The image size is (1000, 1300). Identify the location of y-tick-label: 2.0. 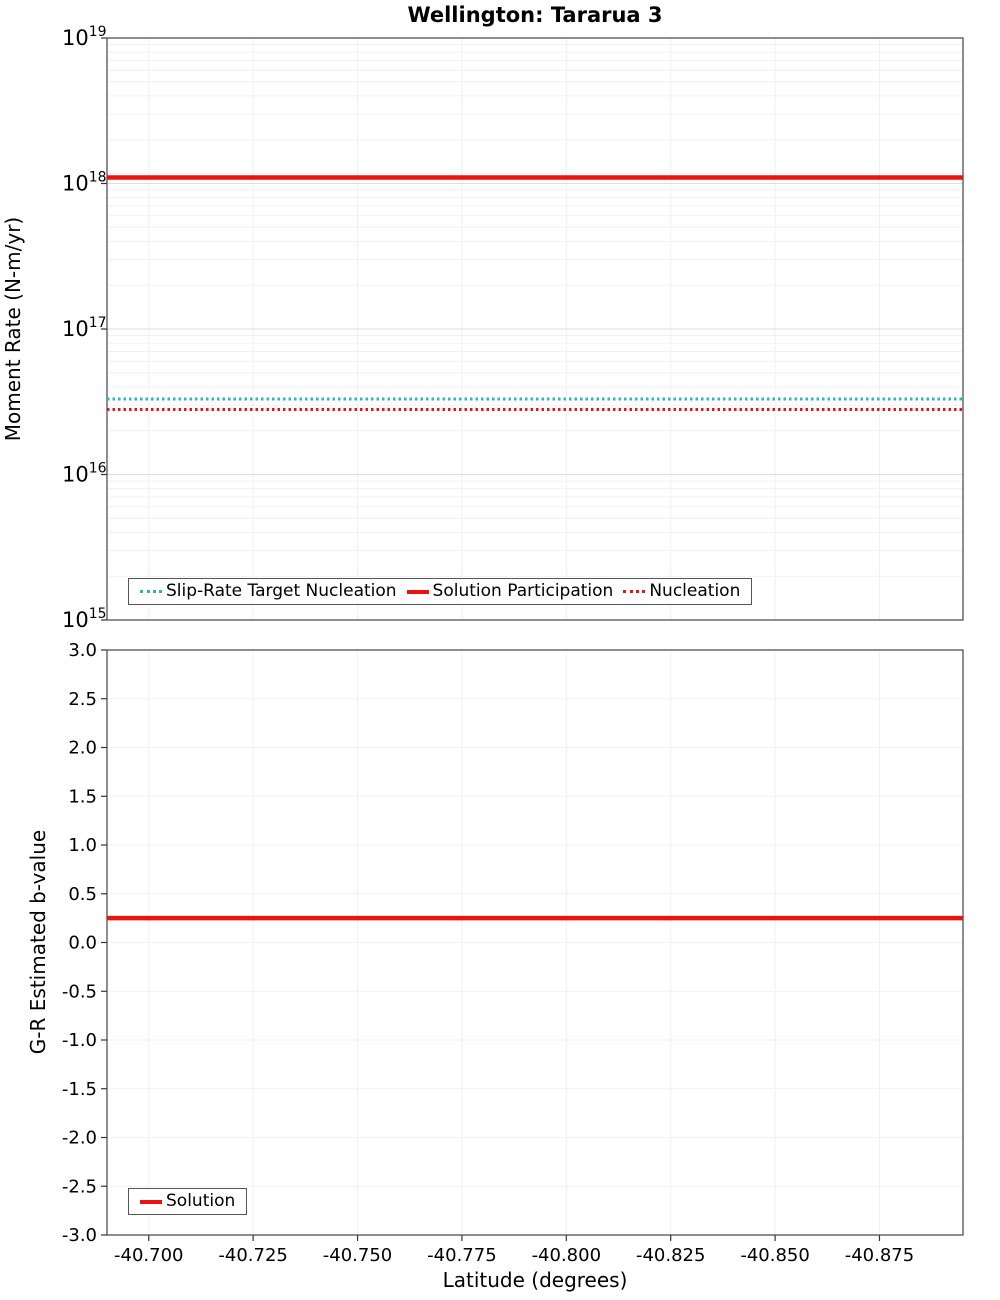
(82, 748).